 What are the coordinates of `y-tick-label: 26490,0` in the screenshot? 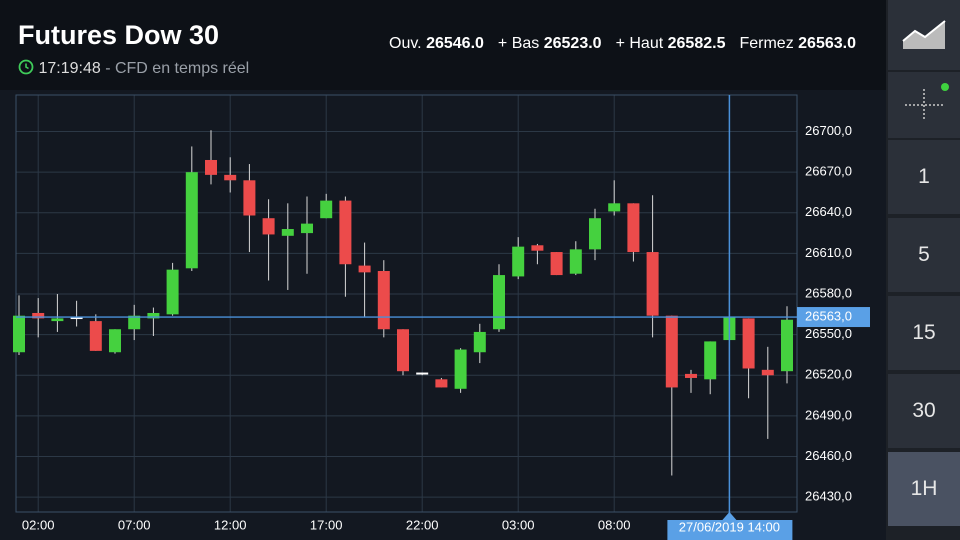 It's located at (828, 414).